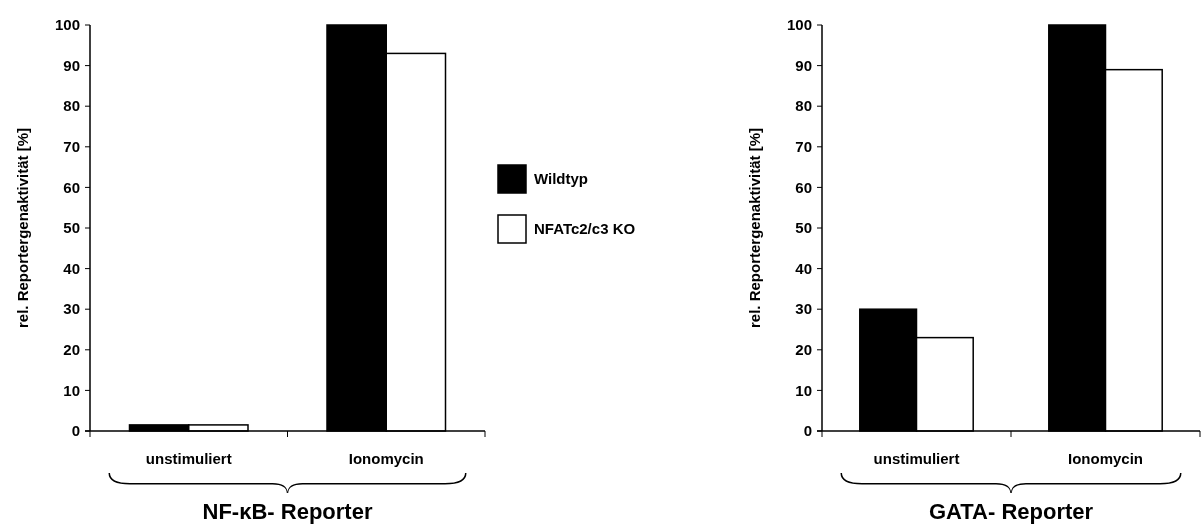  What do you see at coordinates (561, 179) in the screenshot?
I see `legend-label: Wildtyp` at bounding box center [561, 179].